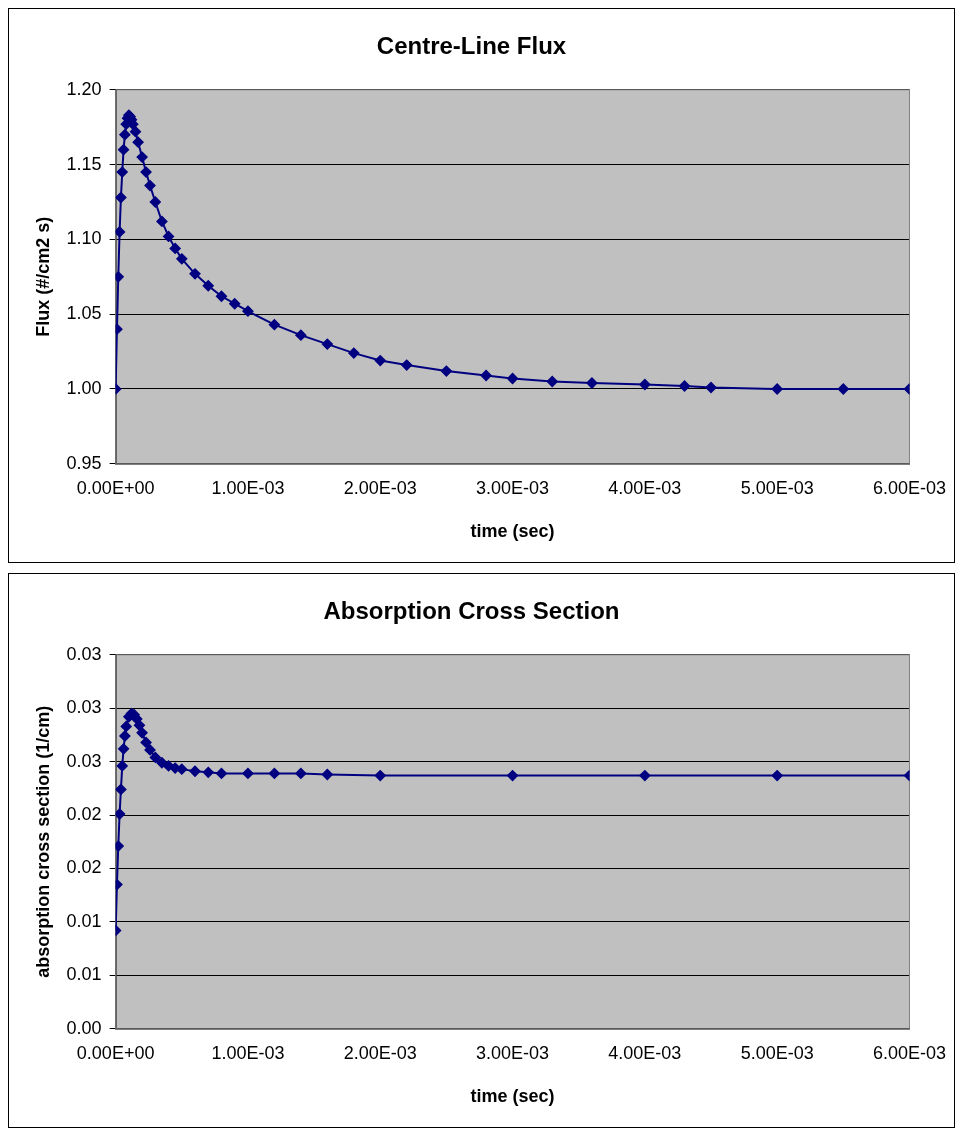 The height and width of the screenshot is (1138, 961). What do you see at coordinates (84, 1027) in the screenshot?
I see `y-tick-label: 0.00` at bounding box center [84, 1027].